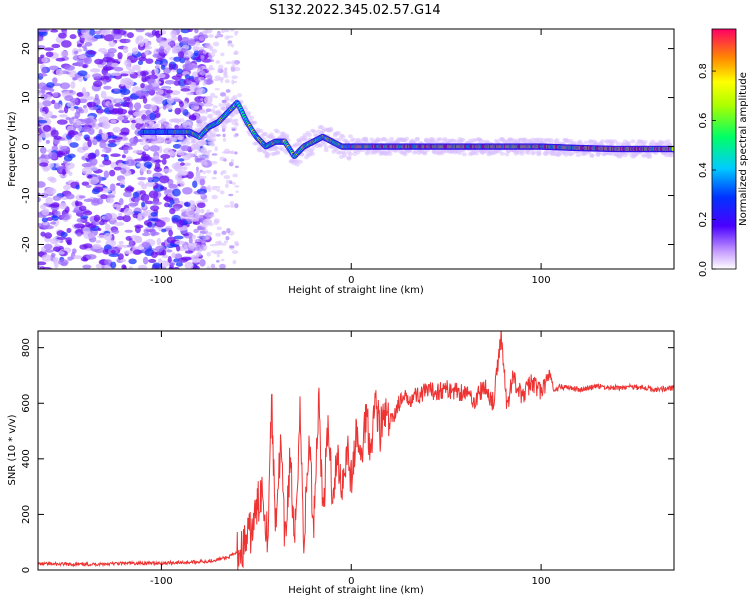 This screenshot has height=605, width=750. Describe the element at coordinates (743, 149) in the screenshot. I see `colorbar-label: Normalized spectral amplitude` at that location.